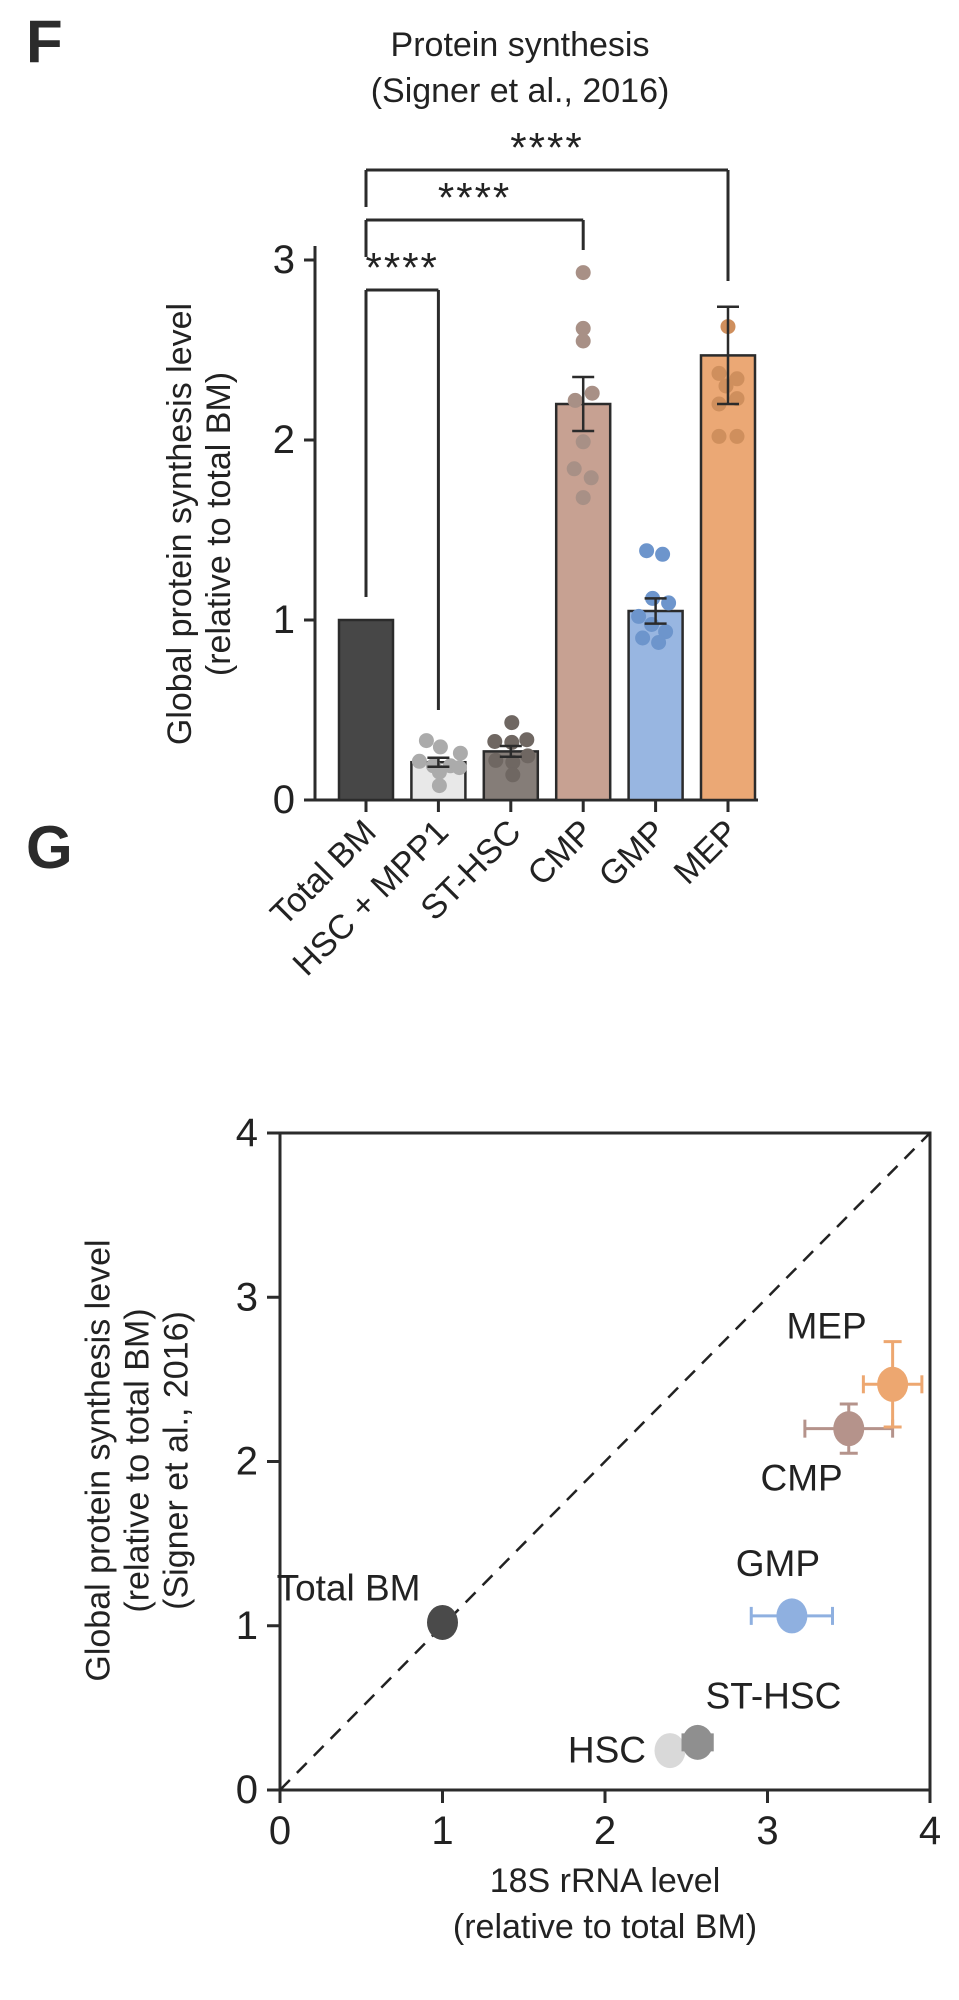 This screenshot has width=959, height=2000. I want to click on g-point-label-cmp: CMP, so click(802, 1478).